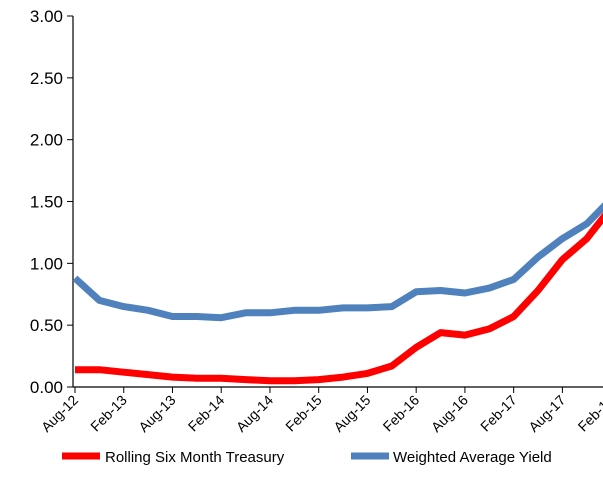 The width and height of the screenshot is (603, 489). What do you see at coordinates (206, 413) in the screenshot?
I see `x-tick-label: Feb-14` at bounding box center [206, 413].